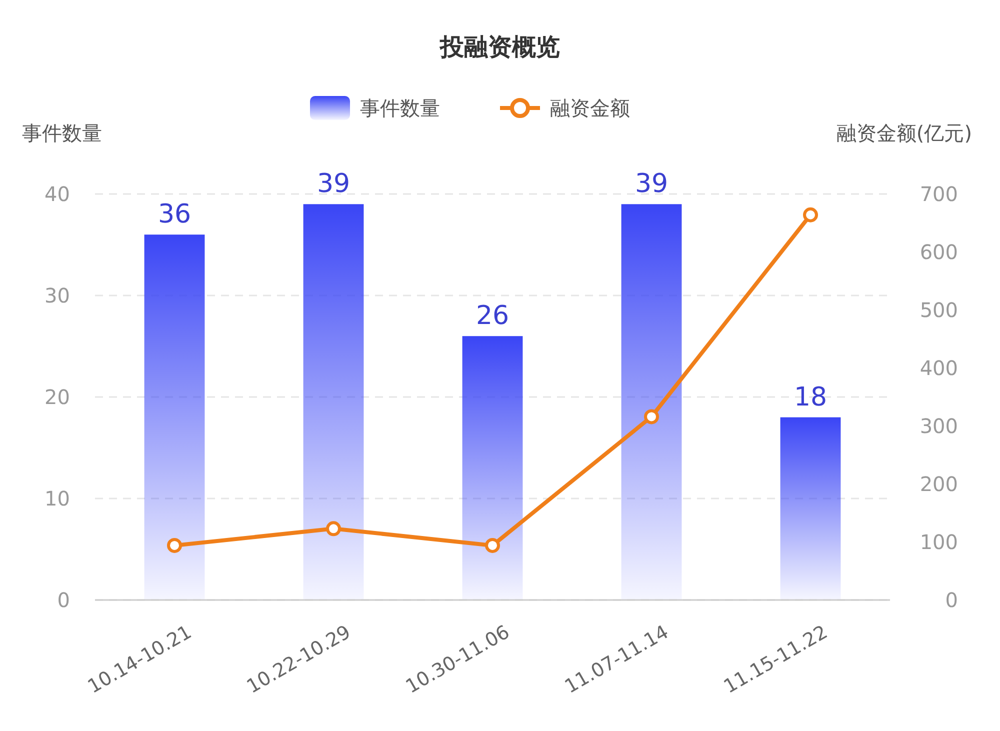 This screenshot has height=731, width=1000. Describe the element at coordinates (57, 296) in the screenshot. I see `y-tick-label: 30` at that location.